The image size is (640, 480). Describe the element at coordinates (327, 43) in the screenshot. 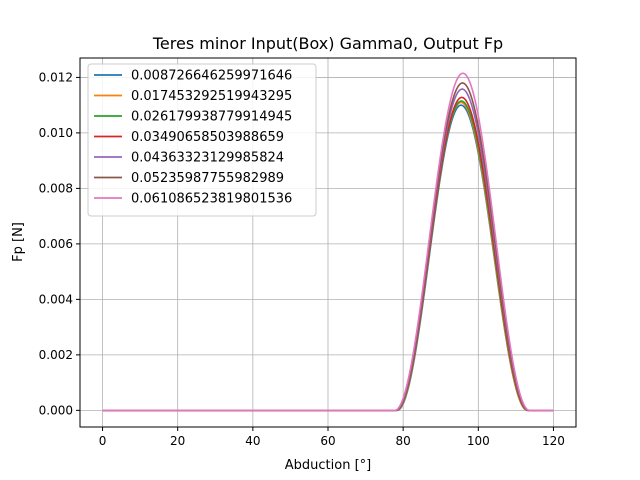

I see `chart-title: Teres minor Input(Box) Gamma0, Output Fp` at that location.